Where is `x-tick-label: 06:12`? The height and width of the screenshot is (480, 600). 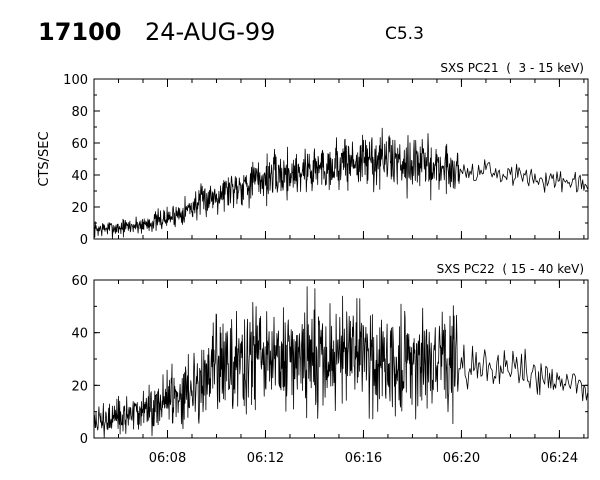
x-tick-label: 06:12 is located at coordinates (265, 458).